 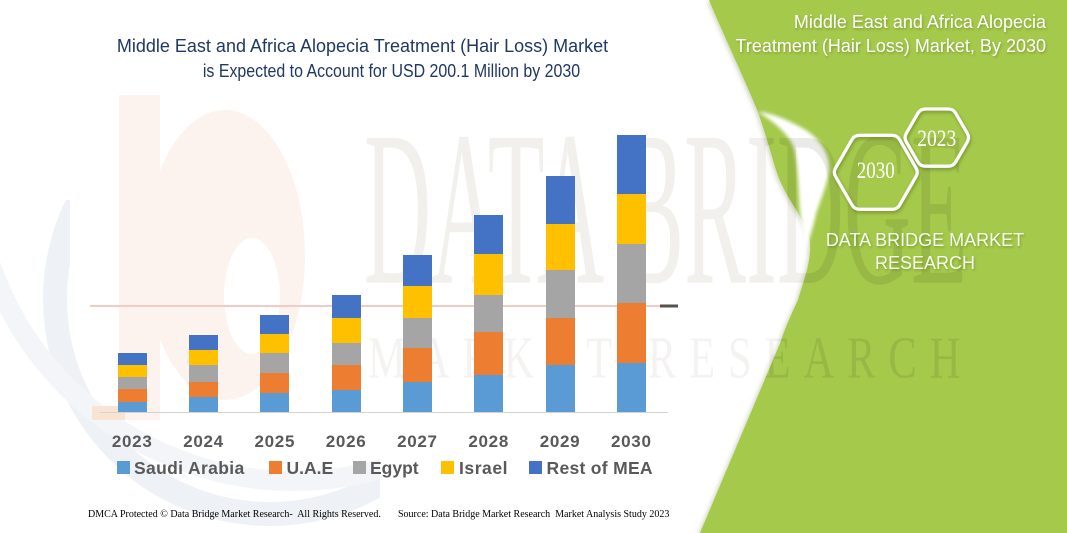 What do you see at coordinates (936, 138) in the screenshot?
I see `svg-text: 2023` at bounding box center [936, 138].